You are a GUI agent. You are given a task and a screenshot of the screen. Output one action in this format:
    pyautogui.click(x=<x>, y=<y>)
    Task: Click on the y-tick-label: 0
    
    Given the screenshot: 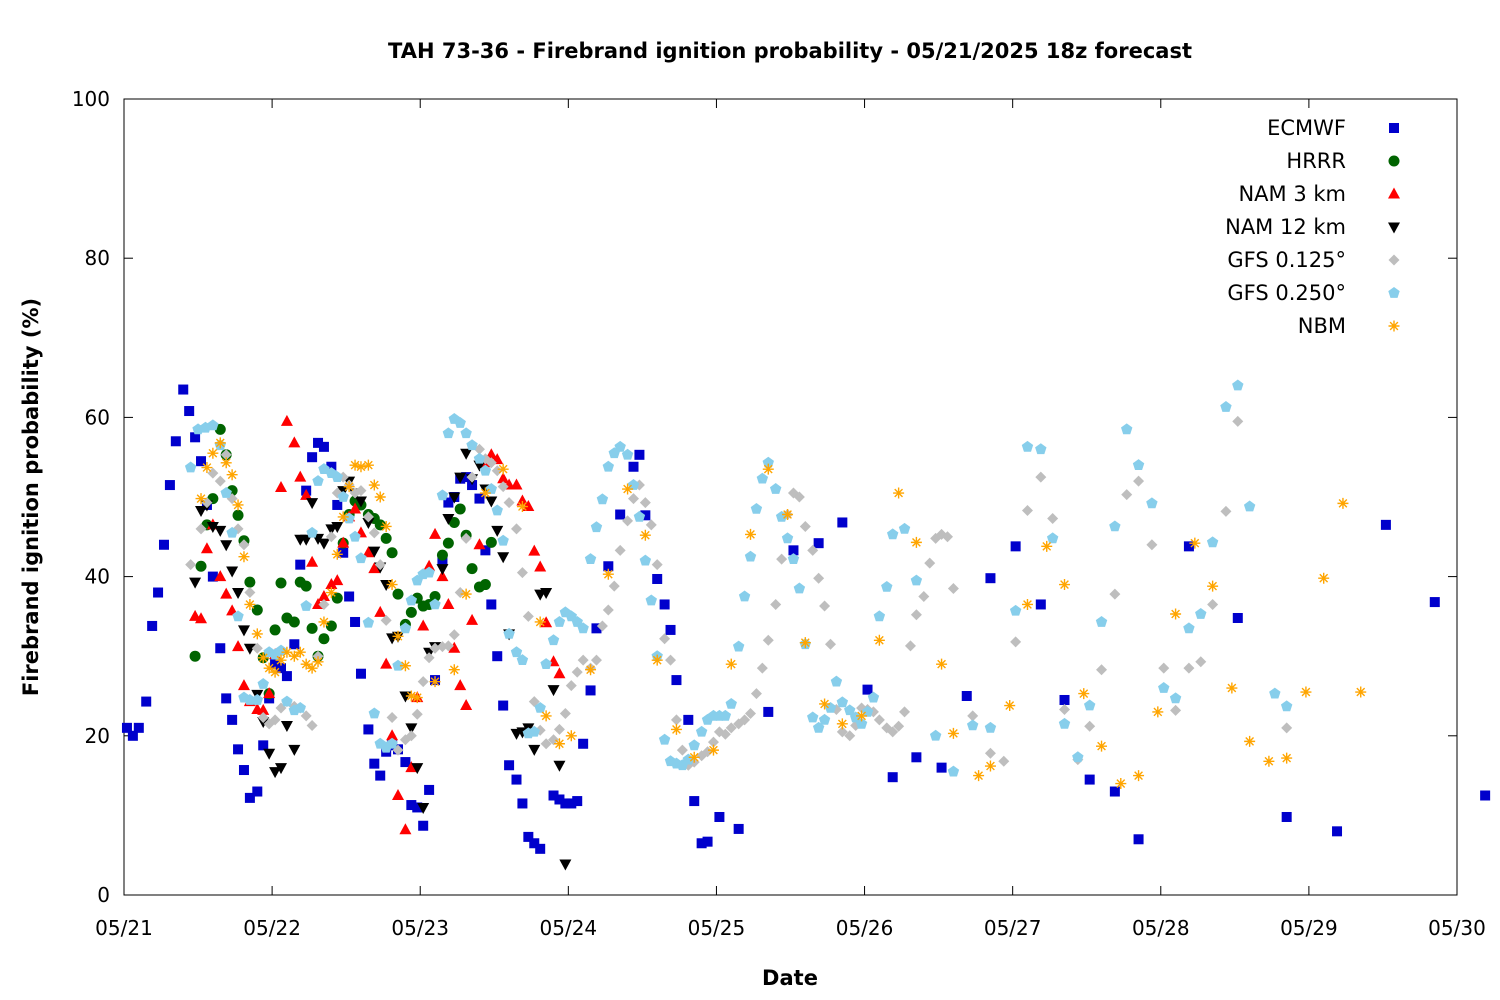 What is the action you would take?
    pyautogui.click(x=103, y=895)
    